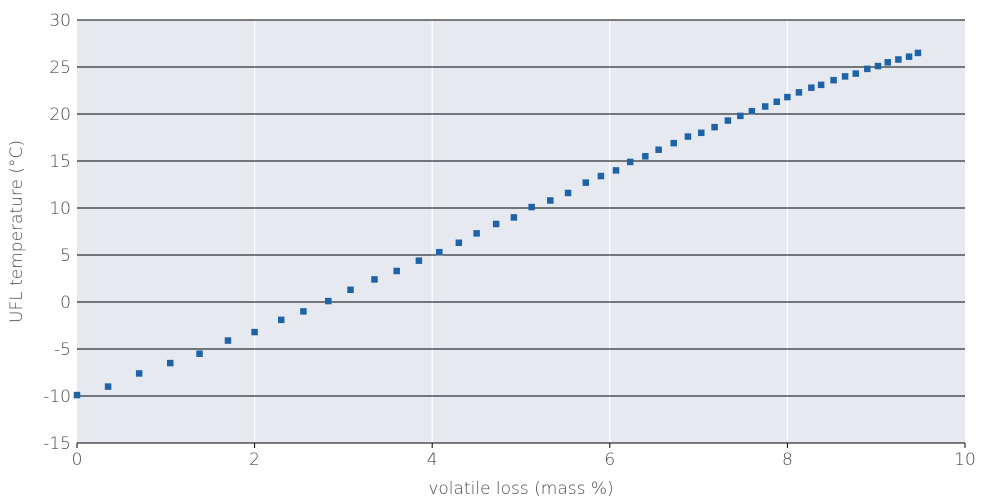 The width and height of the screenshot is (983, 503). What do you see at coordinates (65, 303) in the screenshot?
I see `y-tick-label: 0` at bounding box center [65, 303].